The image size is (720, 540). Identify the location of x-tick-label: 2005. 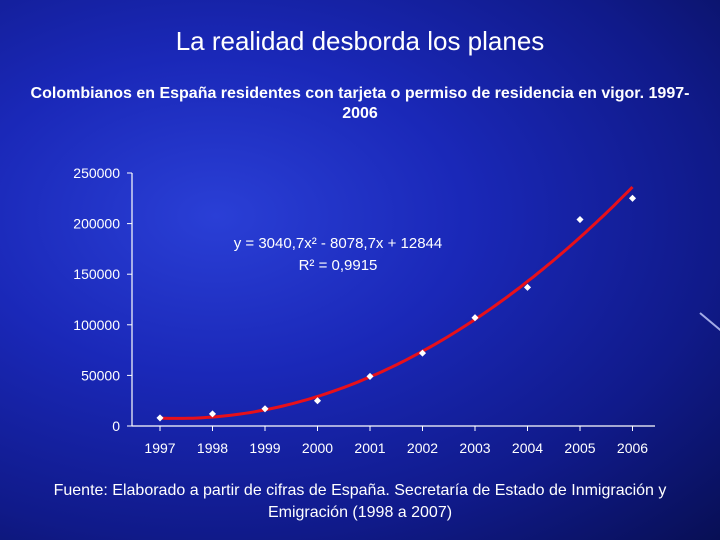
(579, 448).